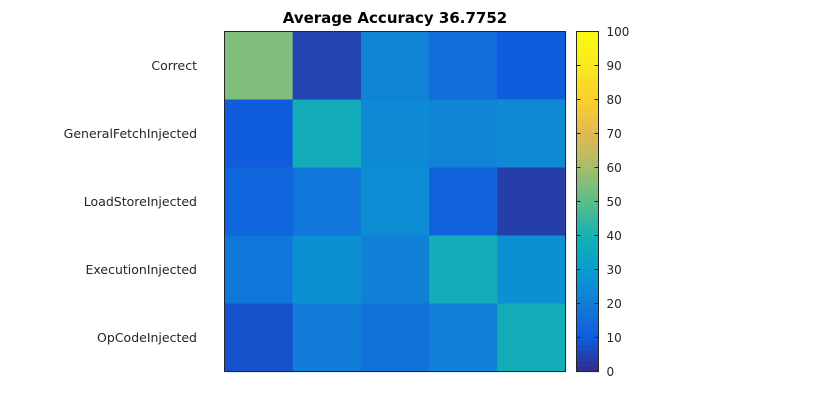  I want to click on colorbar-tick-label: 40, so click(614, 236).